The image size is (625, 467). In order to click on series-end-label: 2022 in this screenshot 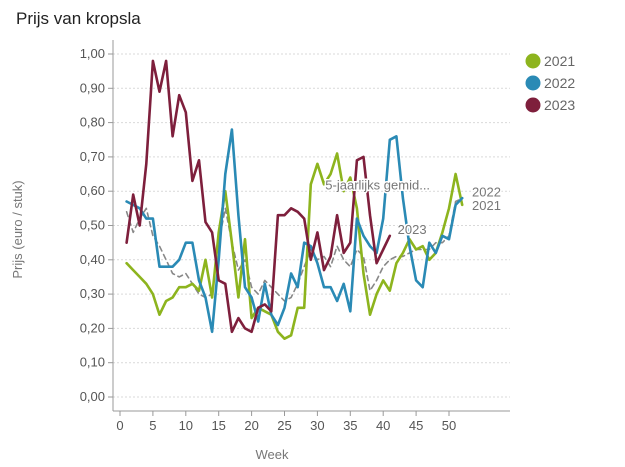, I will do `click(486, 191)`.